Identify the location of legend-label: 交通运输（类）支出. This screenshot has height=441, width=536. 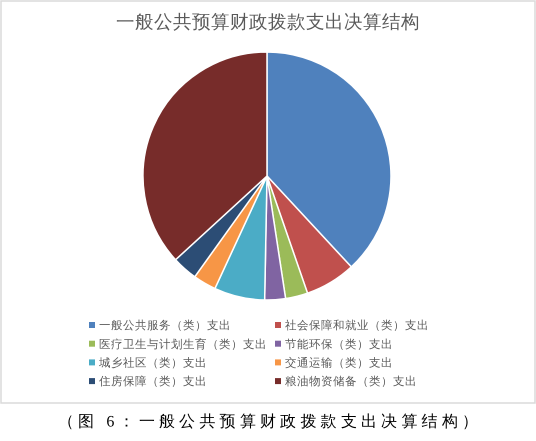
(339, 363).